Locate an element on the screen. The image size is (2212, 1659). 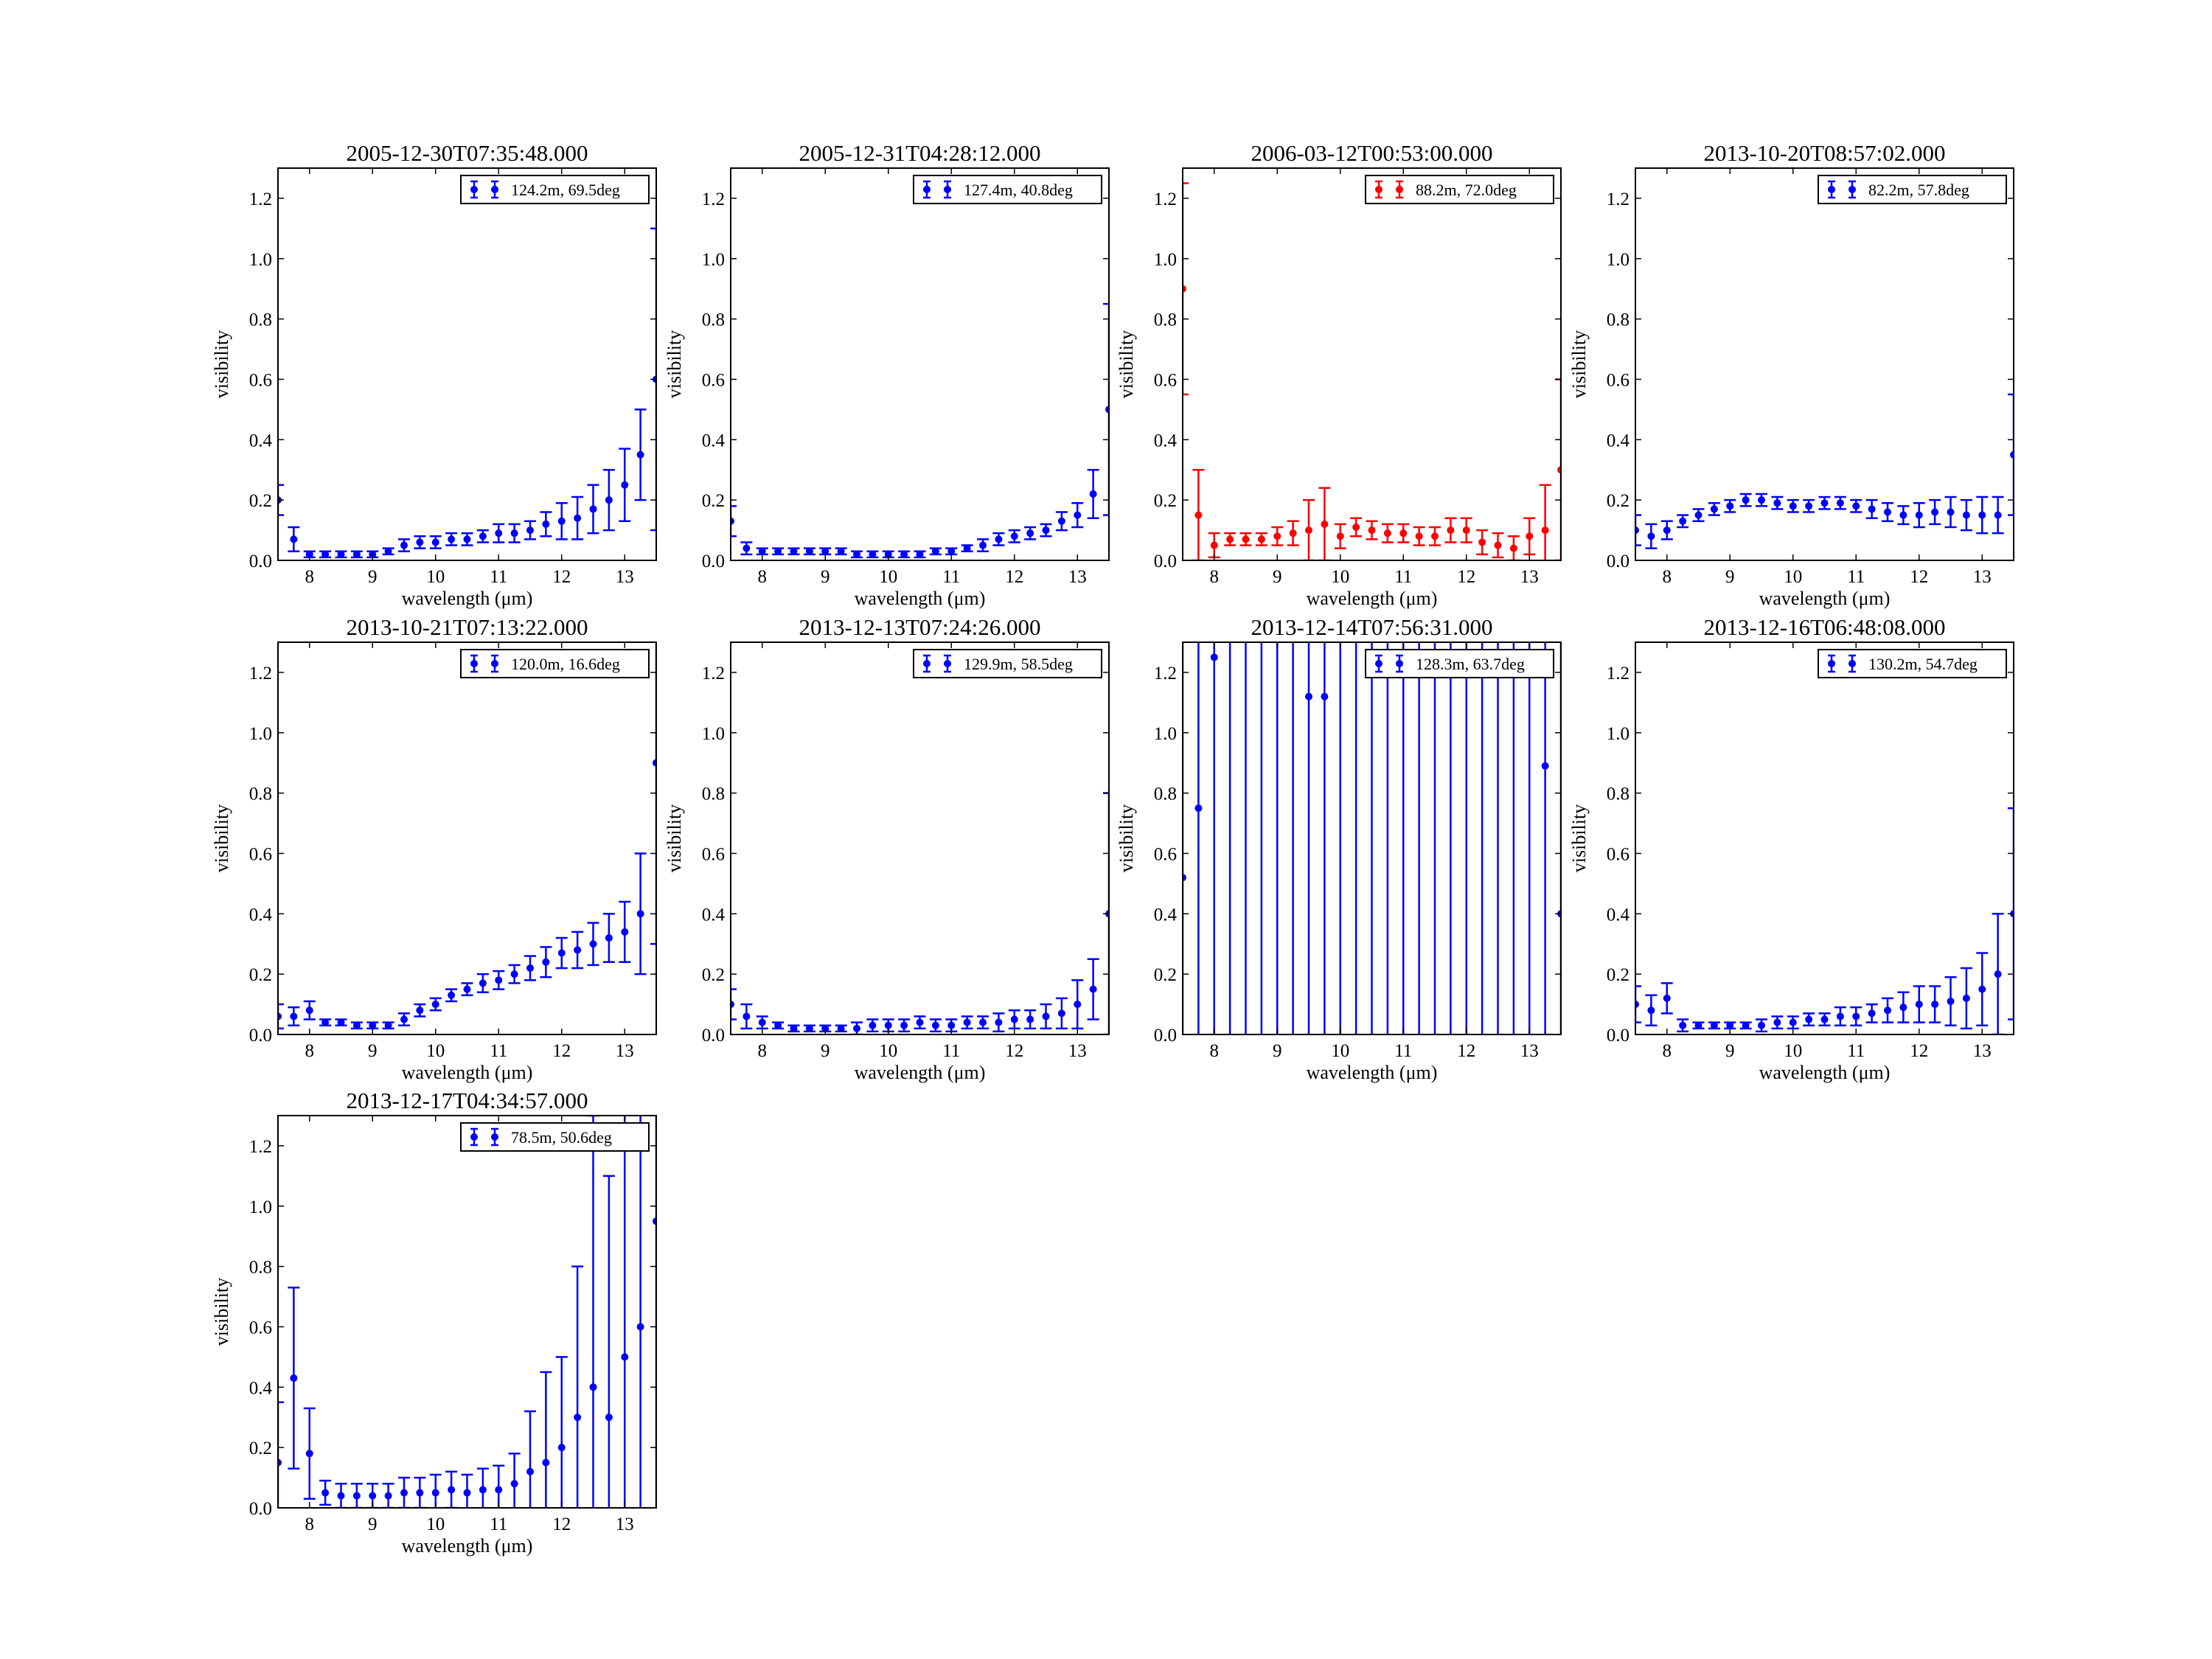
legend-label: 130.2m, 54.7deg is located at coordinates (1923, 664).